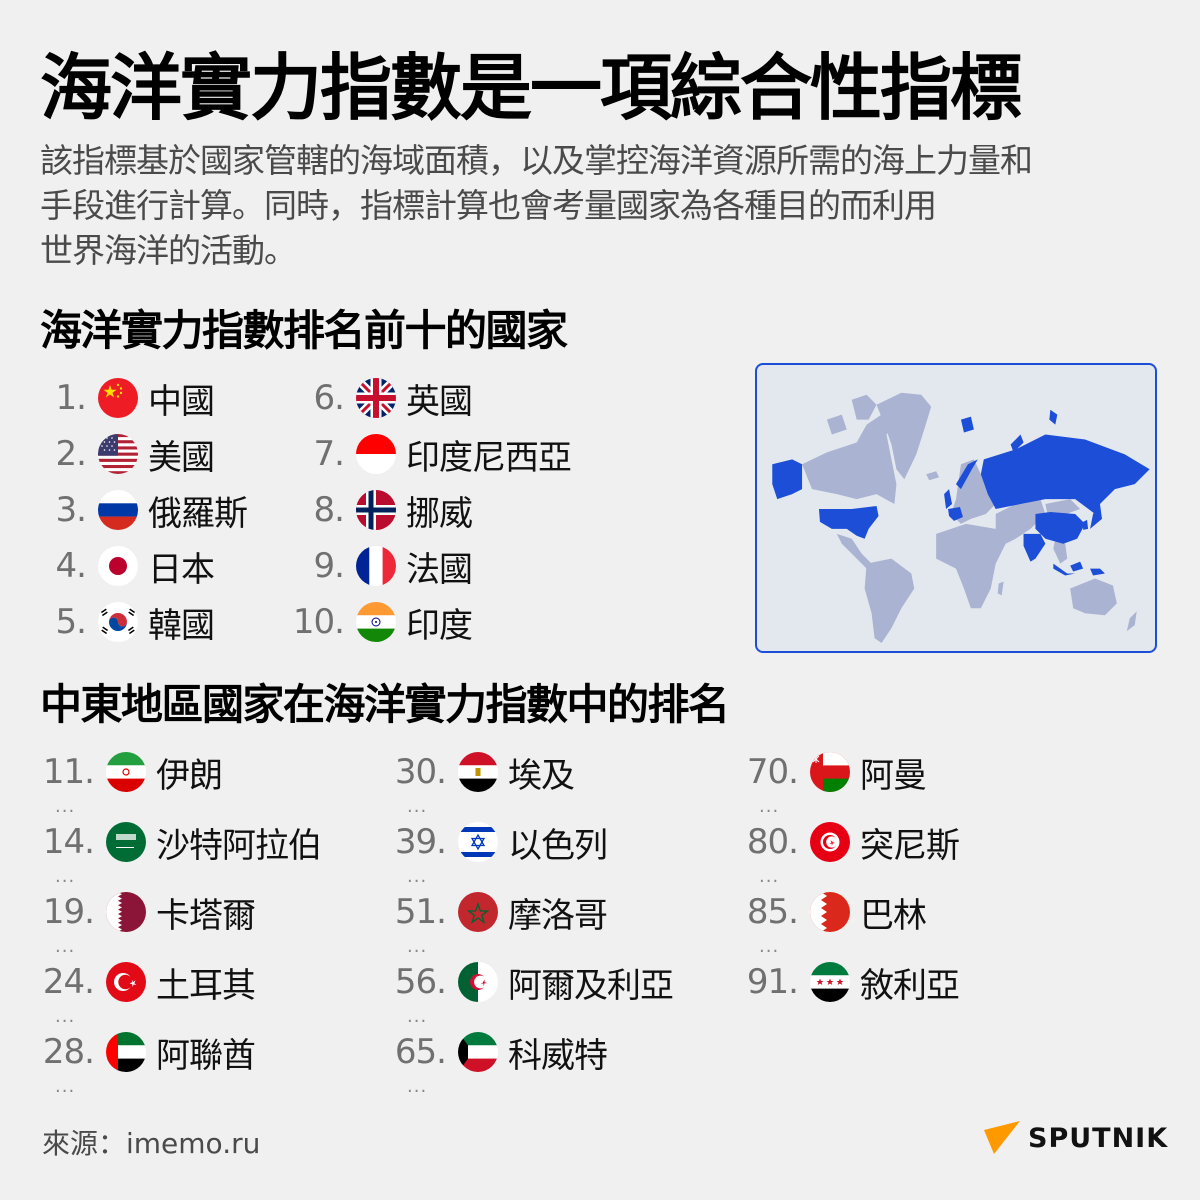 Image resolution: width=1200 pixels, height=1200 pixels. I want to click on rank-number: 91., so click(772, 982).